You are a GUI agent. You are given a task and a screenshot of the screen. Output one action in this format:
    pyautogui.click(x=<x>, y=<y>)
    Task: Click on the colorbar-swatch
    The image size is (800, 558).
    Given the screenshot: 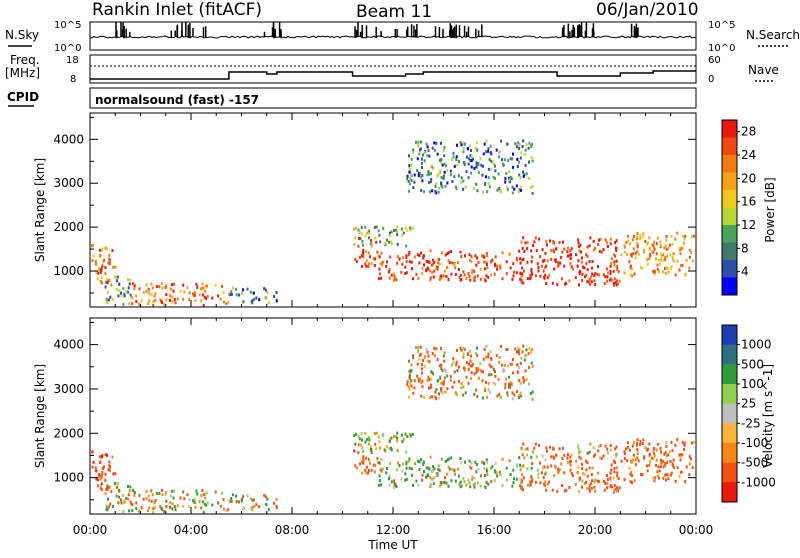 What is the action you would take?
    pyautogui.click(x=729, y=433)
    